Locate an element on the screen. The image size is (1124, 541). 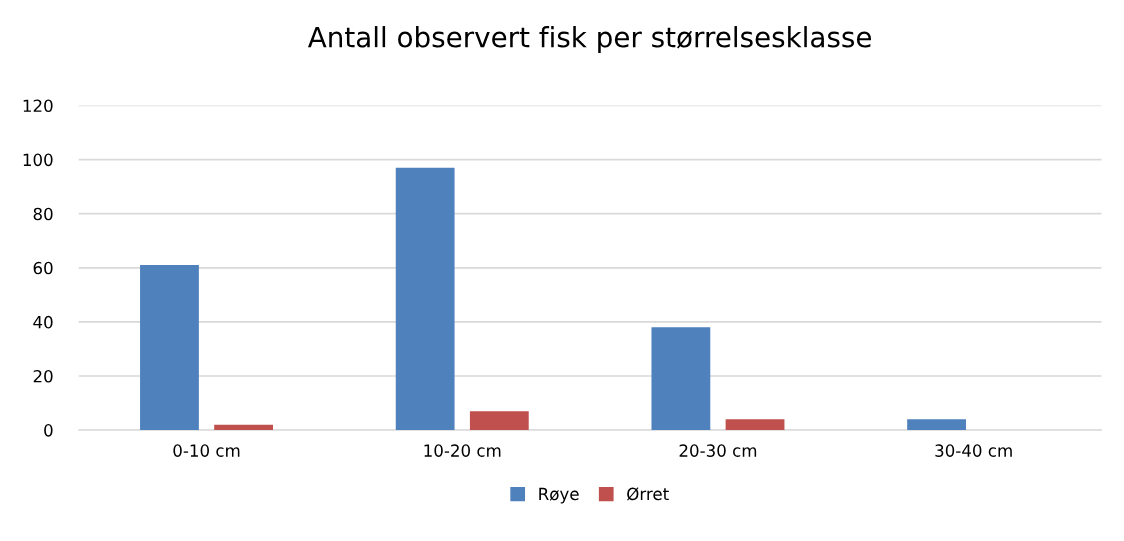
x-tick-label: 0-10 cm is located at coordinates (206, 450).